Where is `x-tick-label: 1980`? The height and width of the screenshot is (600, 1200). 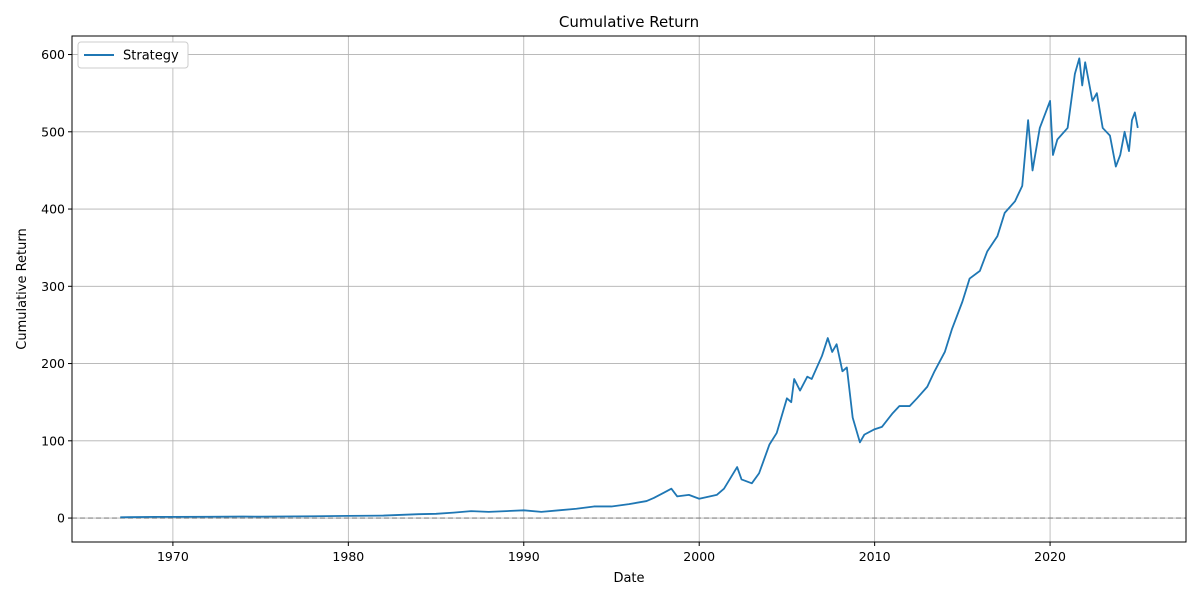 x-tick-label: 1980 is located at coordinates (348, 556).